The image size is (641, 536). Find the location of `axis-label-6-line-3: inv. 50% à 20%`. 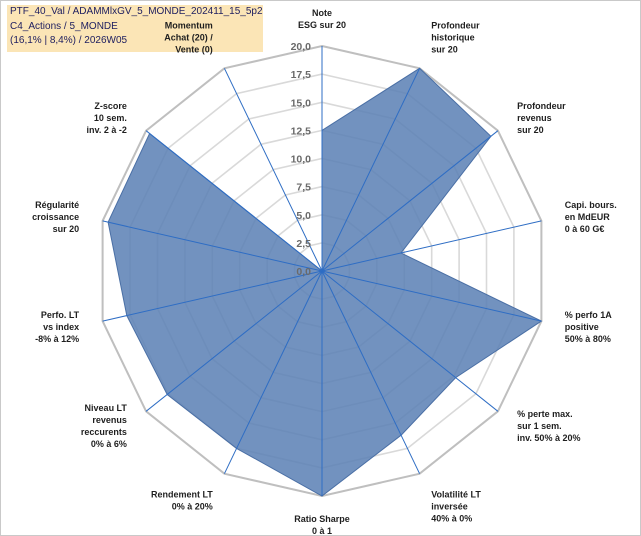

axis-label-6-line-3: inv. 50% à 20% is located at coordinates (548, 438).